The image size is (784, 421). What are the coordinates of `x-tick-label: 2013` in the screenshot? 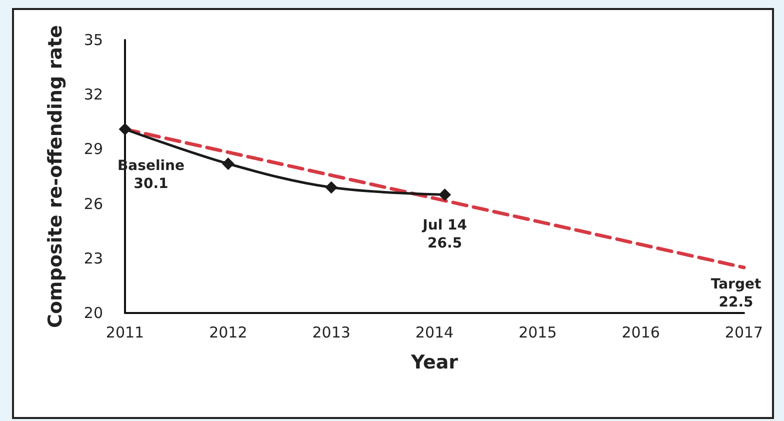 It's located at (331, 333).